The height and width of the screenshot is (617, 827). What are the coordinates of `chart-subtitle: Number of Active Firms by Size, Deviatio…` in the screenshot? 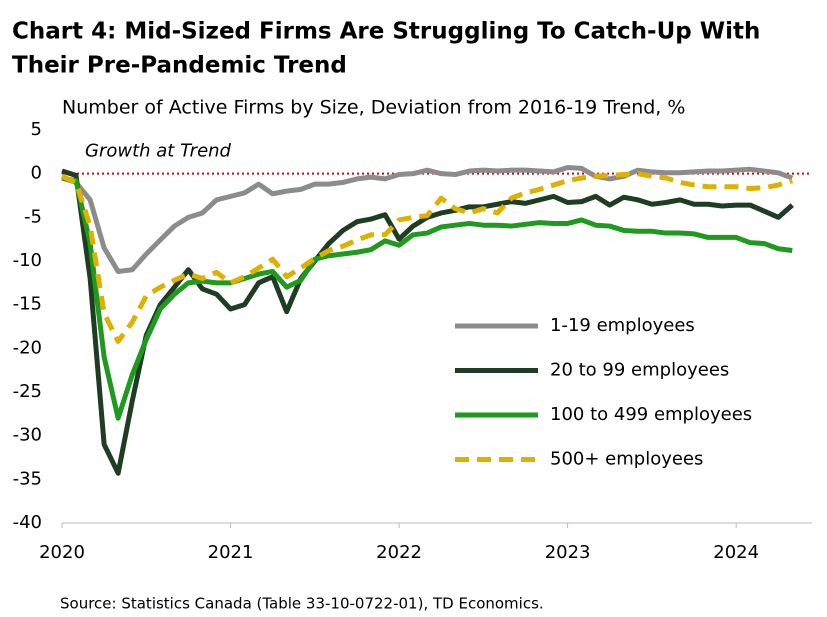 It's located at (373, 108).